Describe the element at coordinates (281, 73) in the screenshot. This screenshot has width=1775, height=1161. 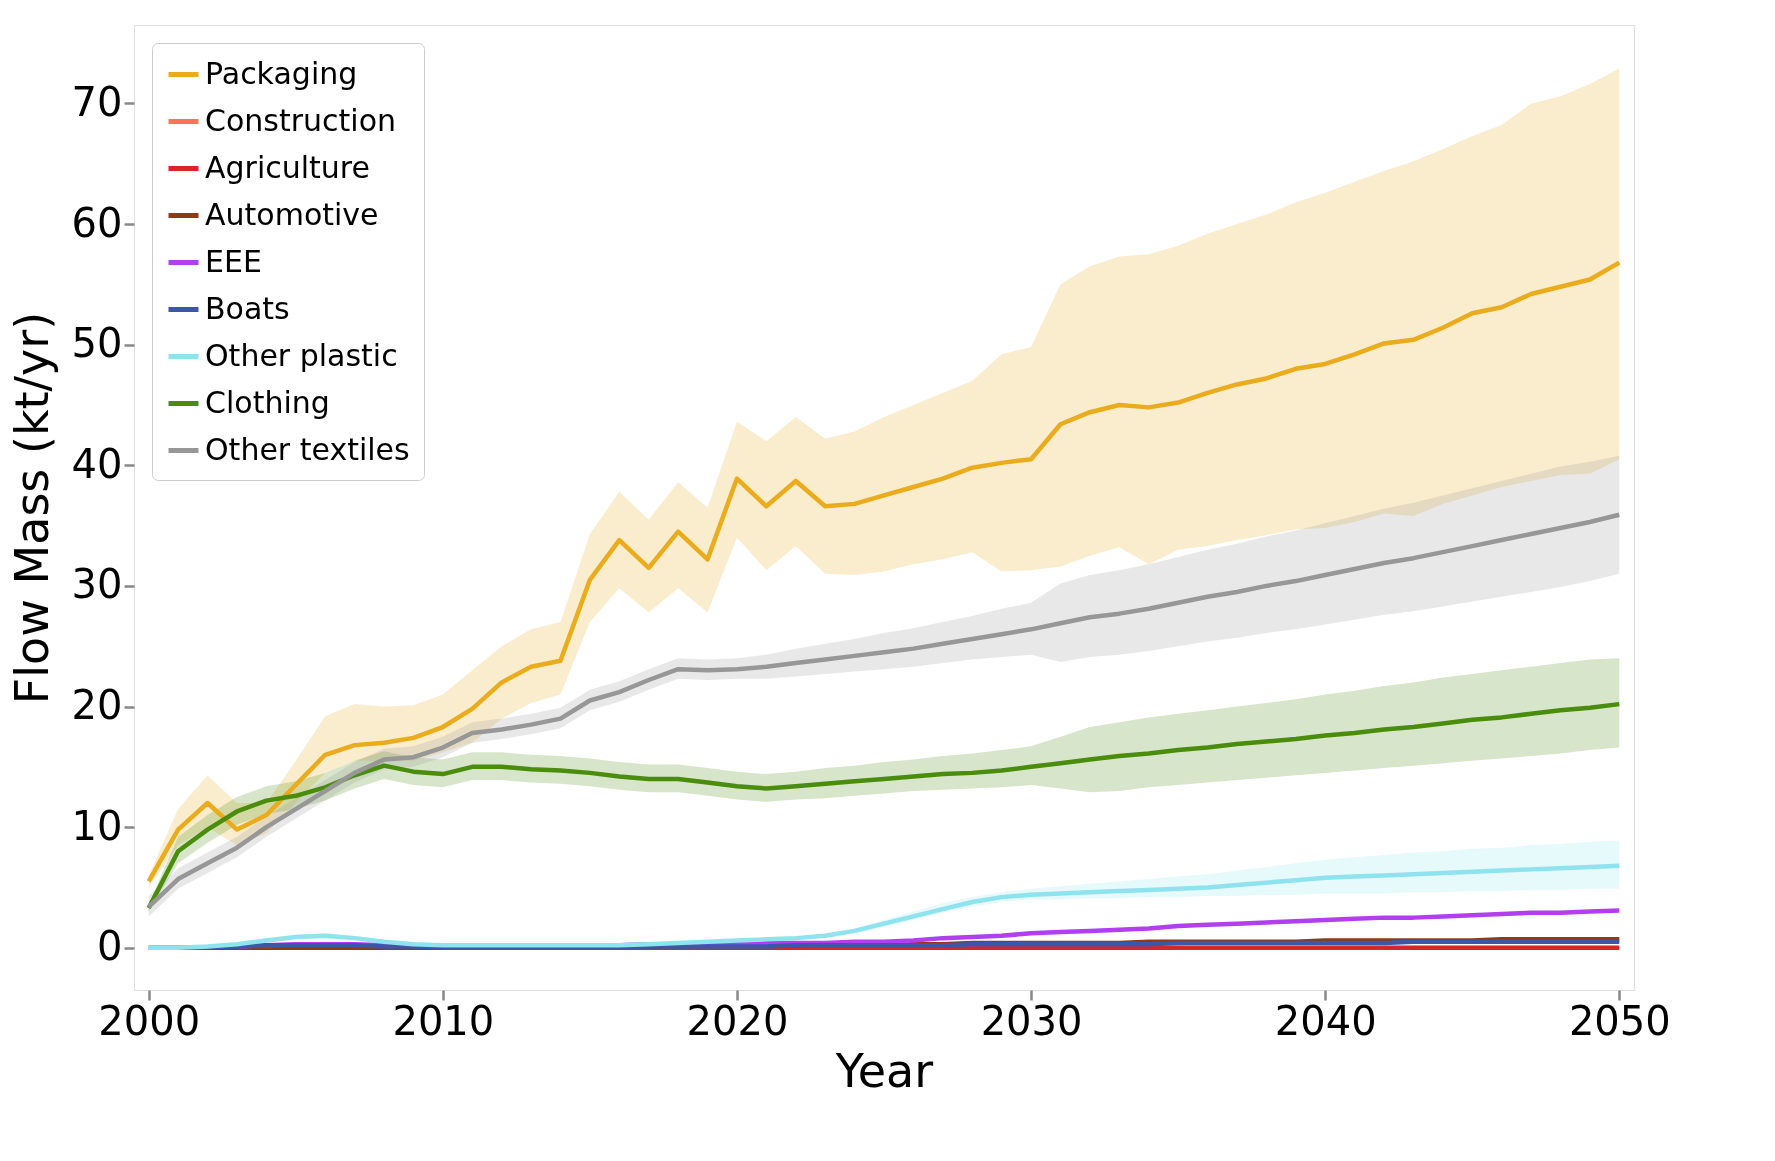
I see `legend-label: Packaging` at that location.